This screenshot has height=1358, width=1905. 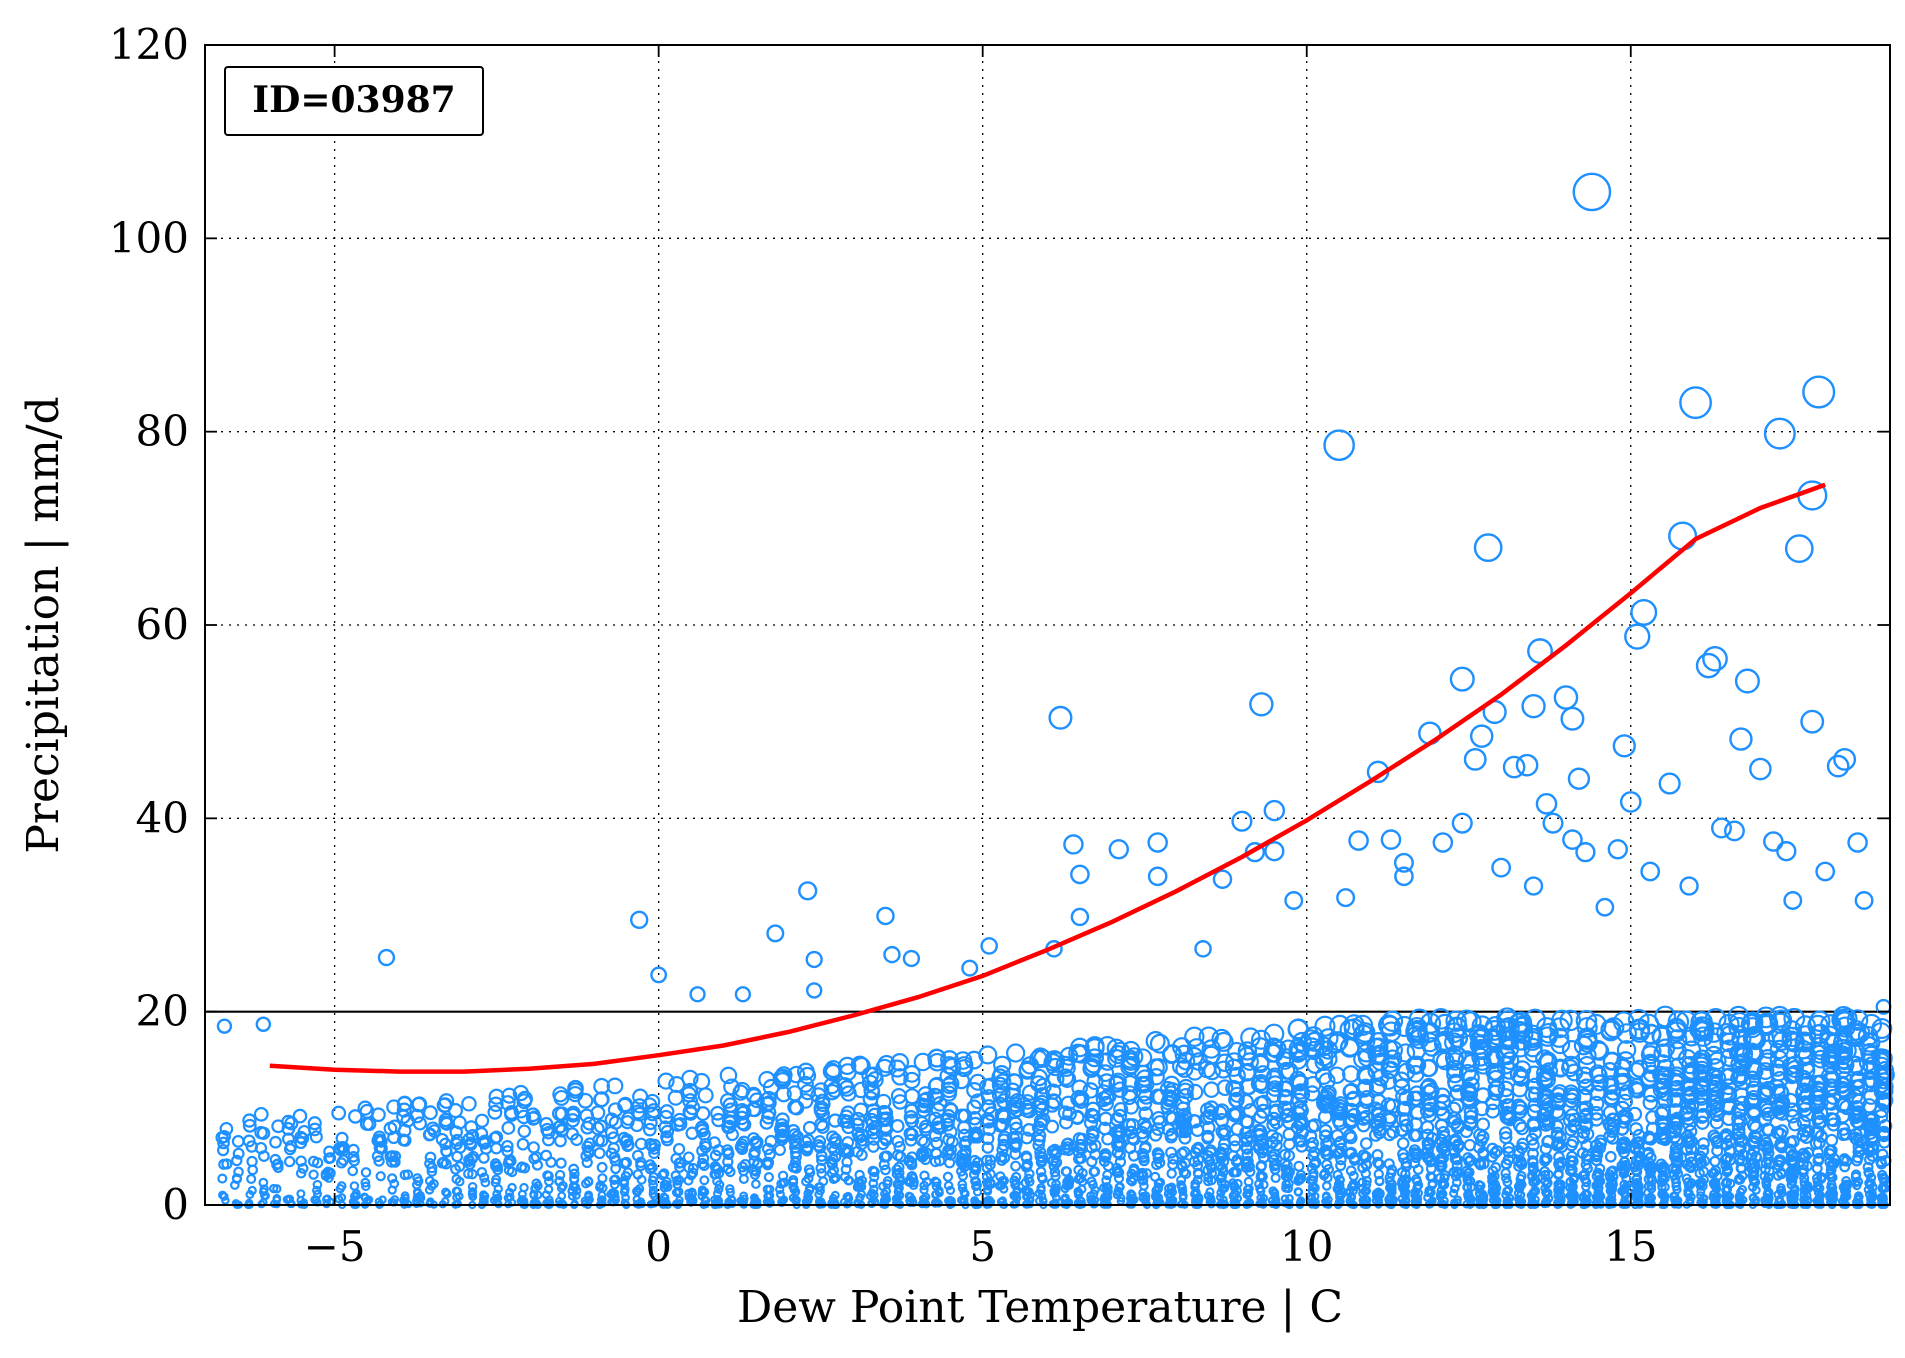 What do you see at coordinates (175, 1204) in the screenshot?
I see `y-tick-label: 0` at bounding box center [175, 1204].